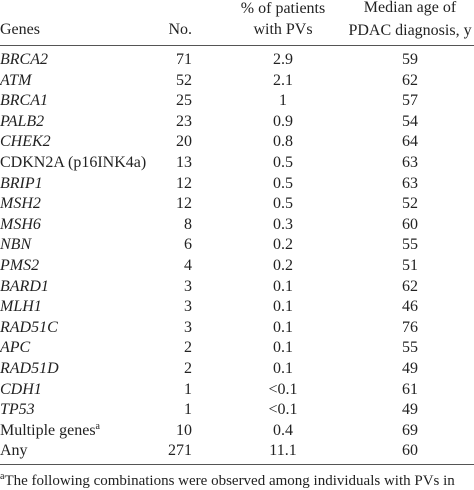 Image resolution: width=474 pixels, height=490 pixels. Describe the element at coordinates (184, 80) in the screenshot. I see `count: 52` at that location.